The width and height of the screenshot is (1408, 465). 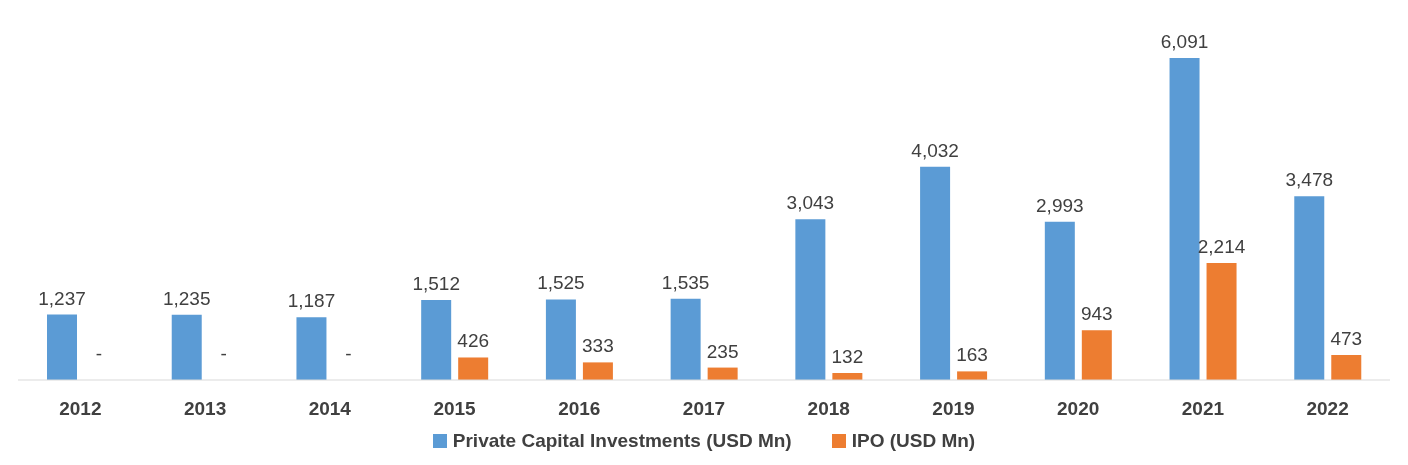 What do you see at coordinates (598, 346) in the screenshot?
I see `data-label: 333` at bounding box center [598, 346].